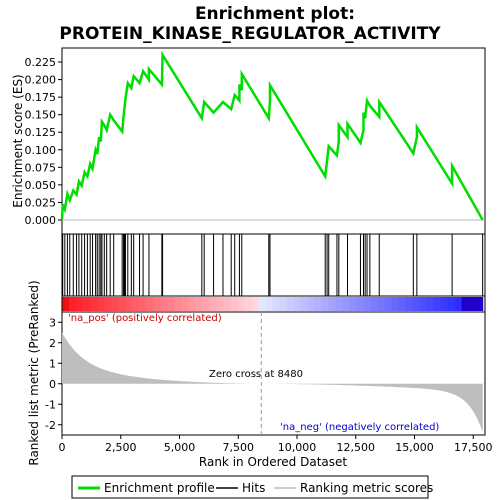  I want to click on ranked-y-label: Ranked list metric (PreRanked), so click(34, 372).